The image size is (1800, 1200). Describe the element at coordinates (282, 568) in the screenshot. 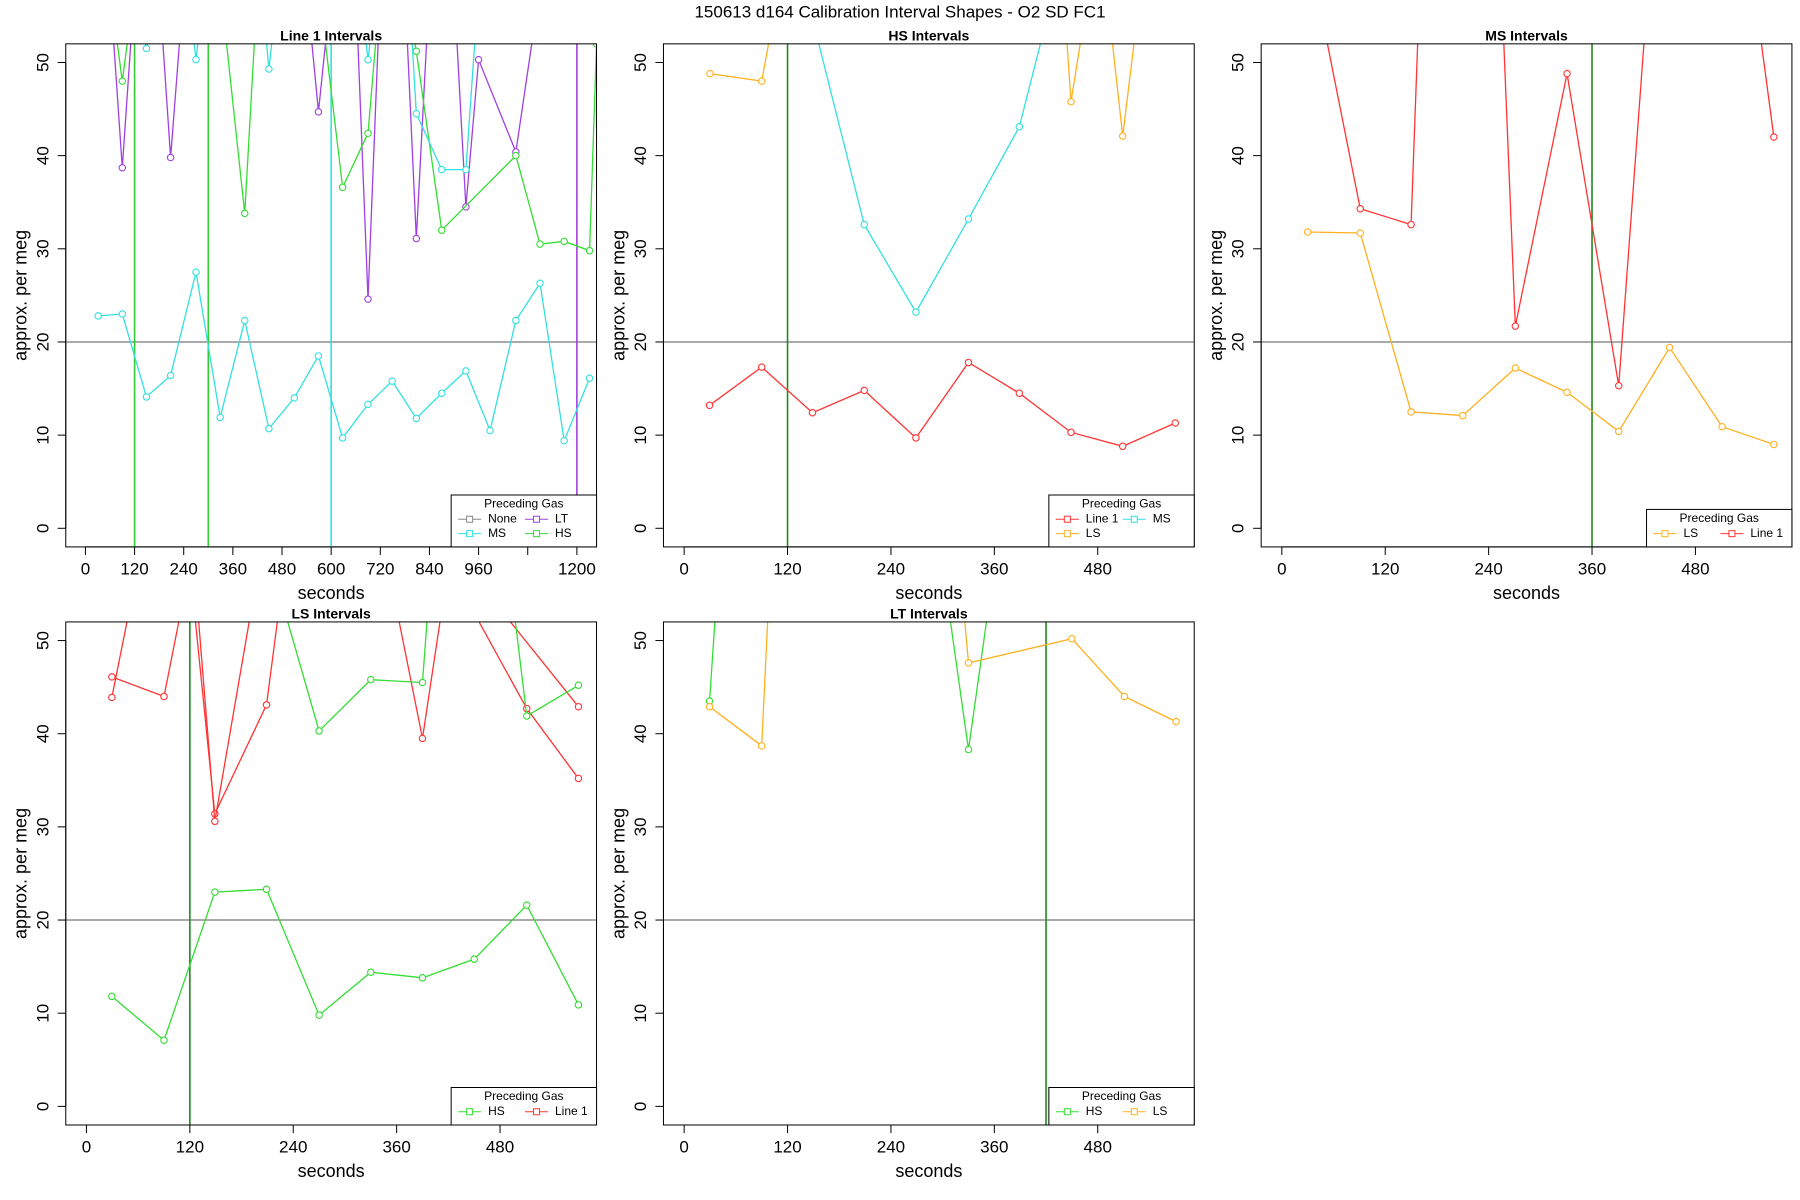

I see `x-tick-label: 480` at that location.